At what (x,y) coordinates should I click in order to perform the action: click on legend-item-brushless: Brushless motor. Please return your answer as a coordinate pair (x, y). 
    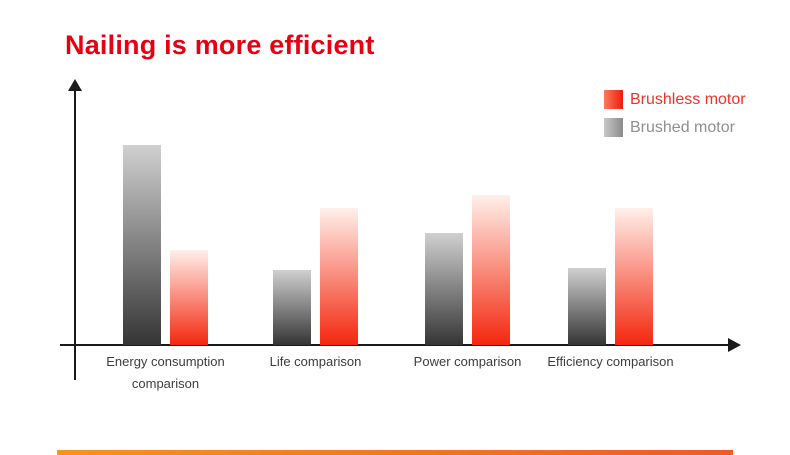
    Looking at the image, I should click on (675, 99).